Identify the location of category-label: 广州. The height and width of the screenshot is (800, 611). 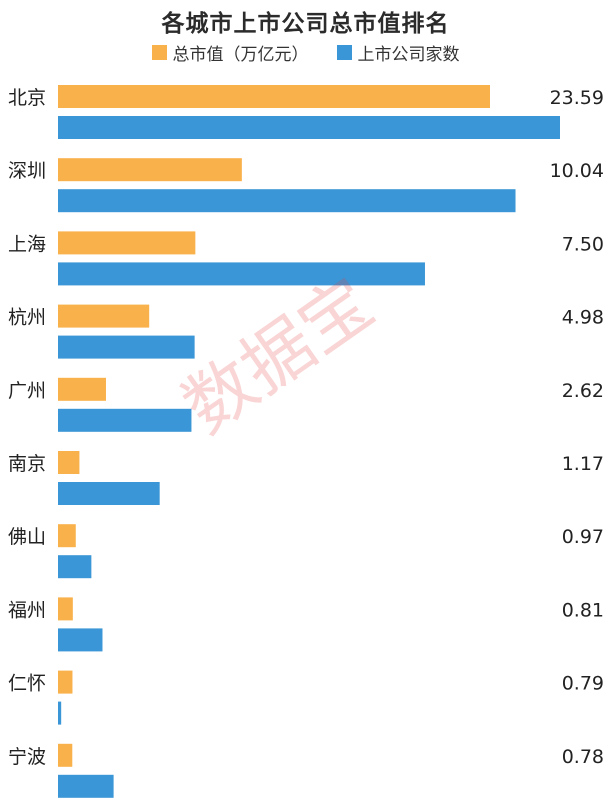
(27, 391).